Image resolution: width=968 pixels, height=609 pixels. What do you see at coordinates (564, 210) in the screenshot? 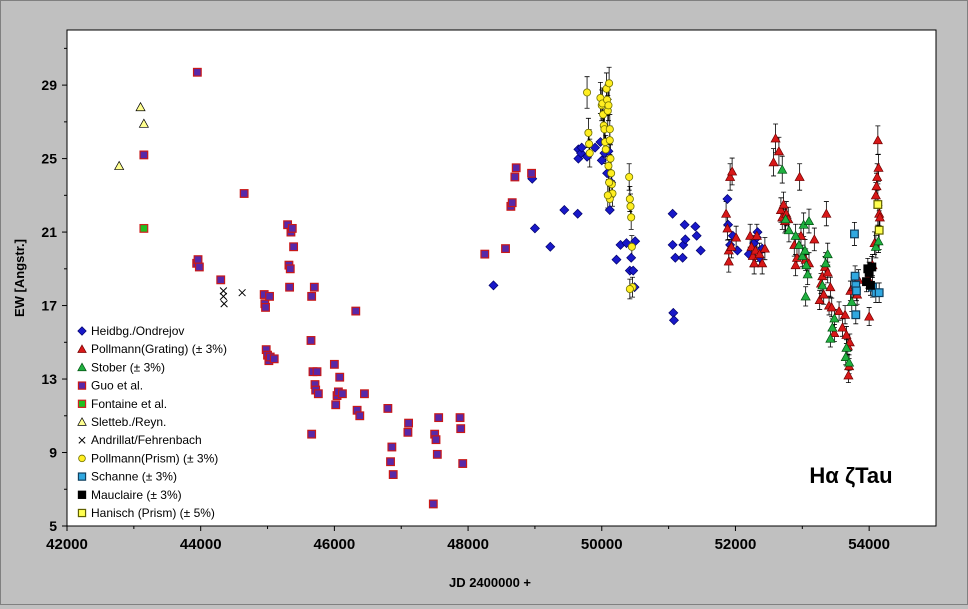
I see `data-point-s0-p4` at bounding box center [564, 210].